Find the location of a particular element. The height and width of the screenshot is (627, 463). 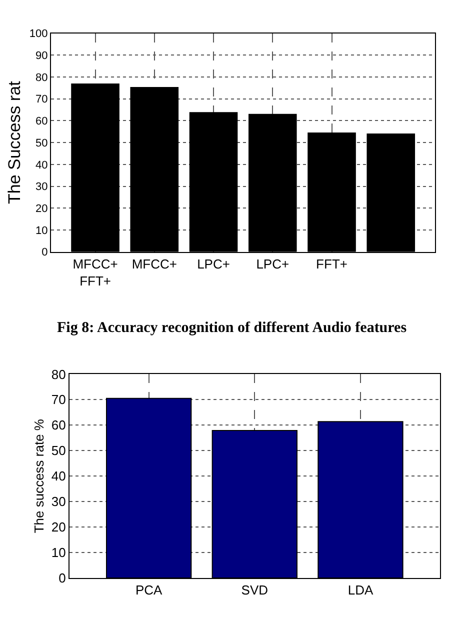

caption: Fig 8: Accuracy recognition of different Audio features is located at coordinates (232, 328).